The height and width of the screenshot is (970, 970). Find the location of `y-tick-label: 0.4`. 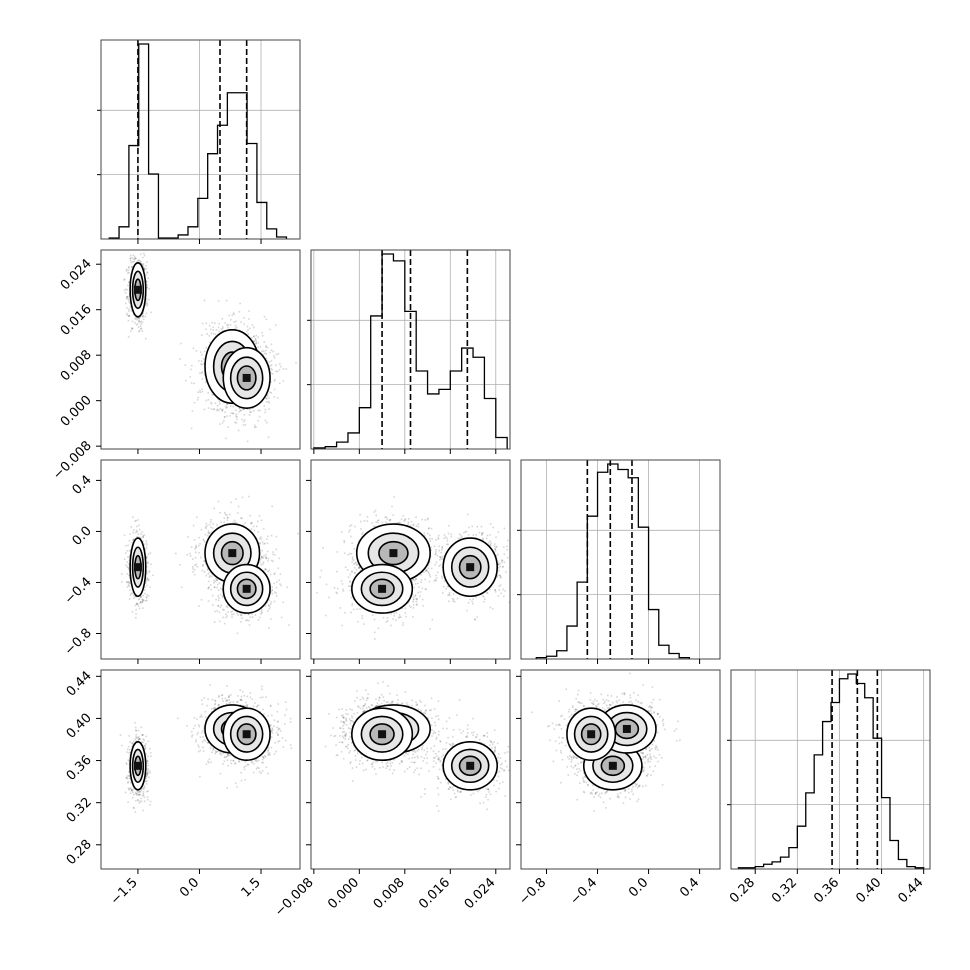

y-tick-label: 0.4 is located at coordinates (82, 485).